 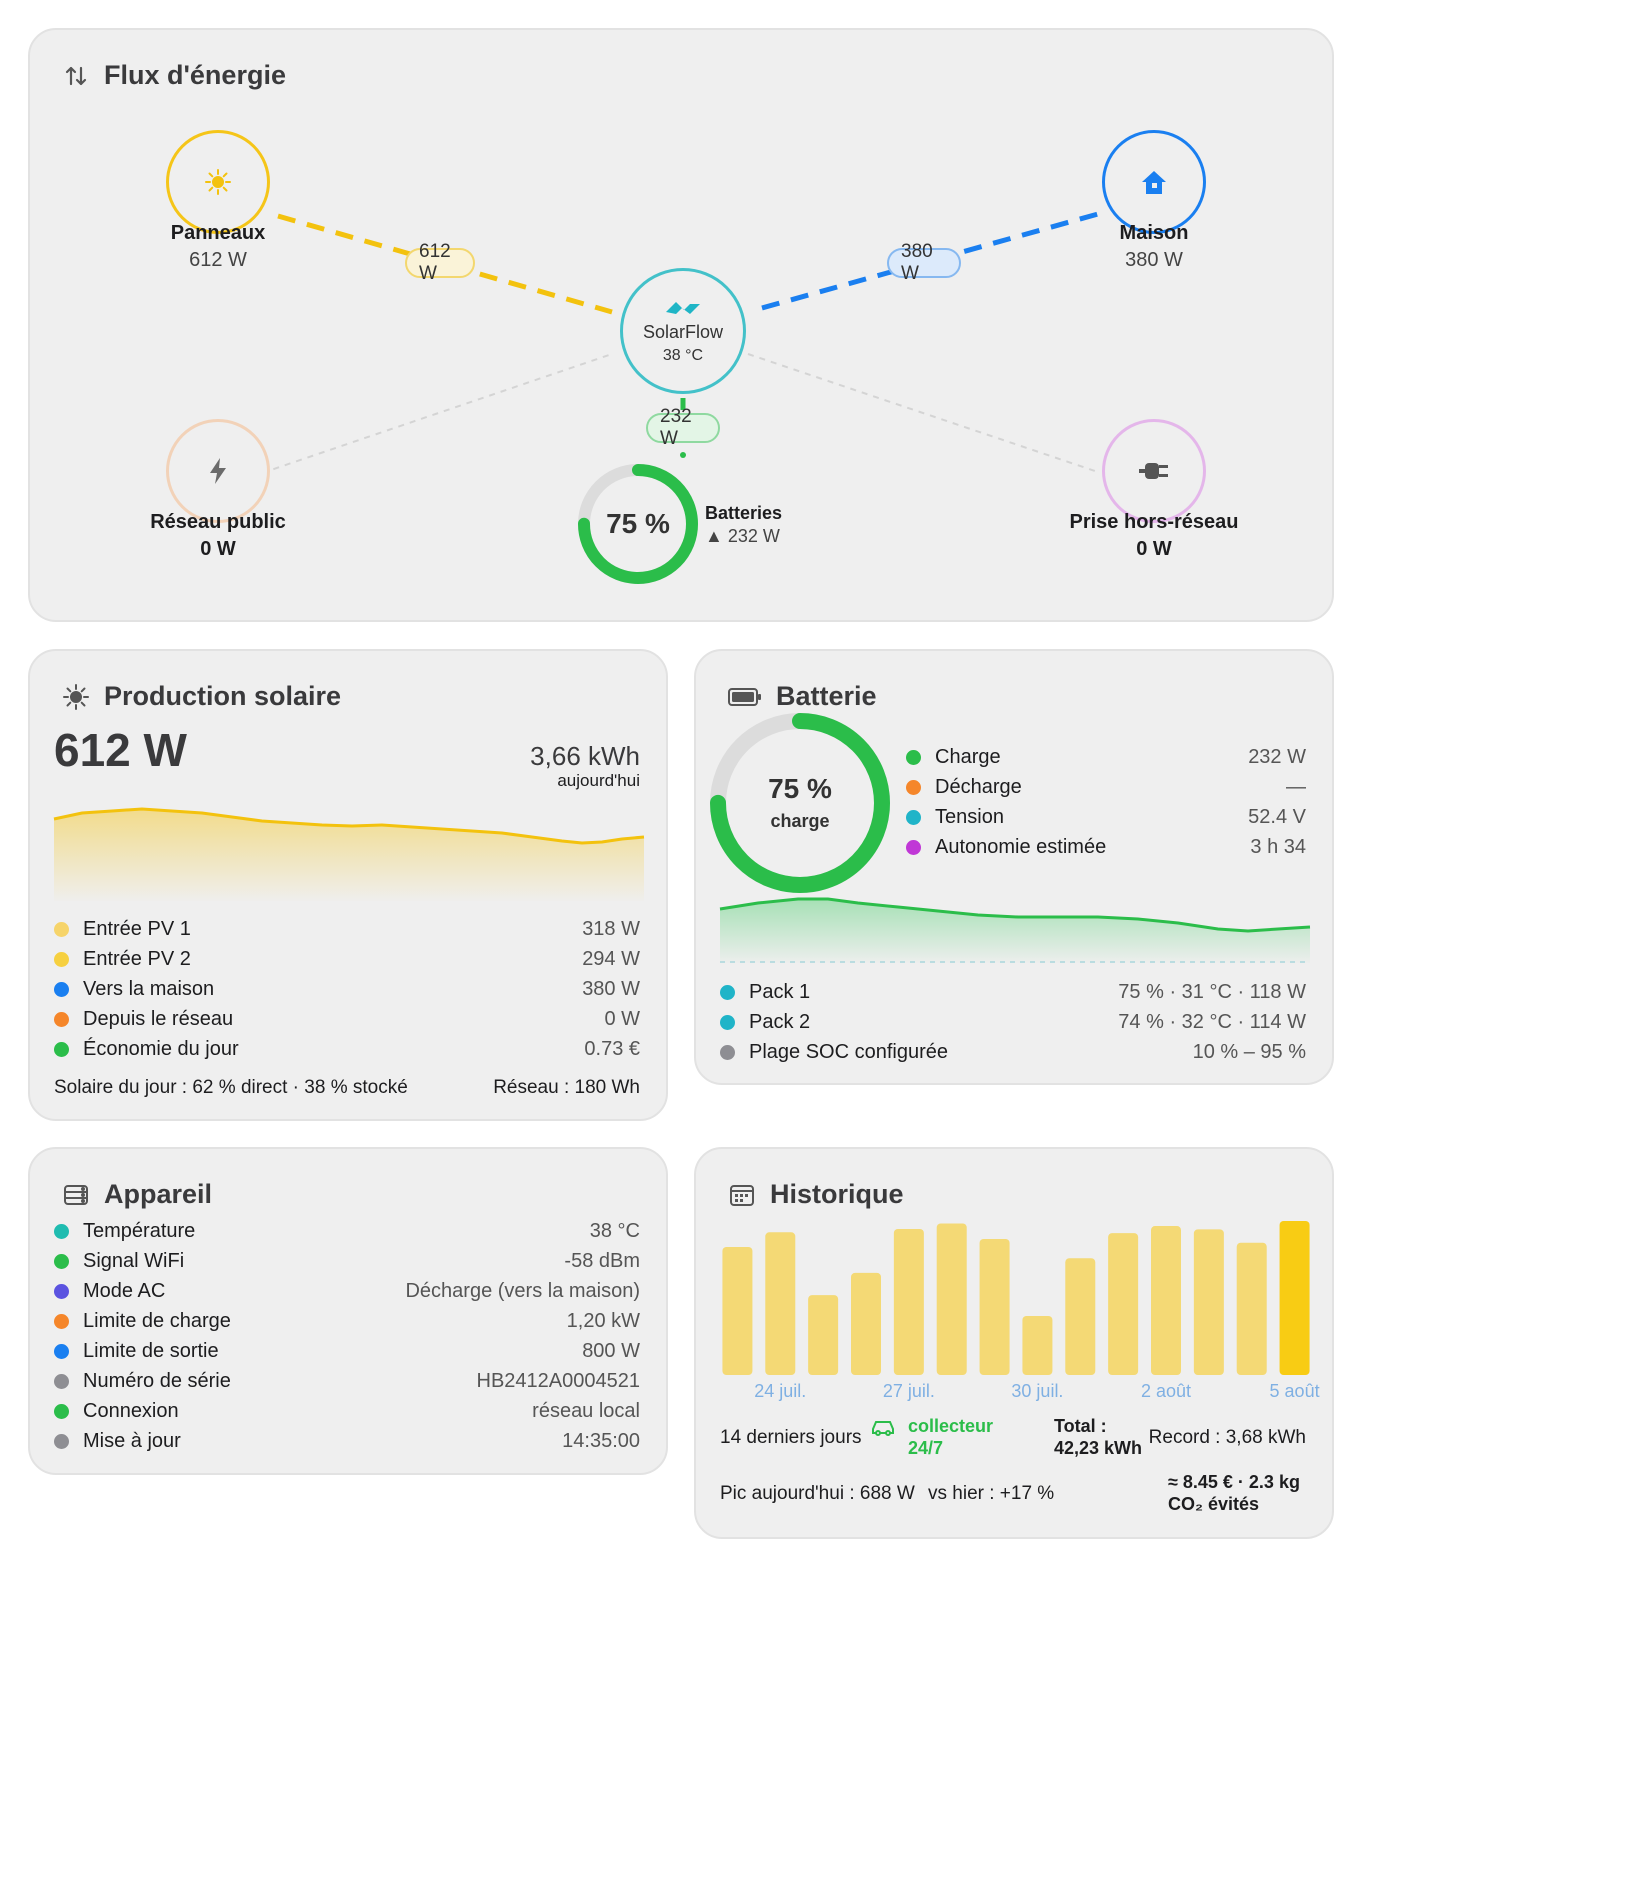 I want to click on offgrid-node, so click(x=1154, y=471).